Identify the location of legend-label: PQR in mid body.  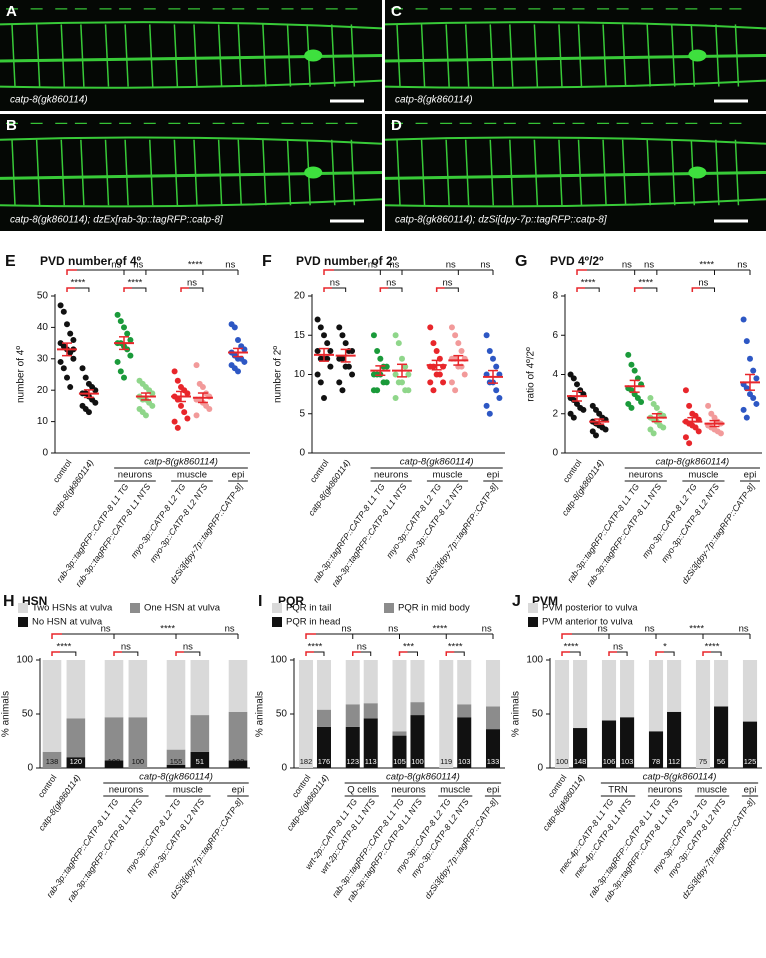
(434, 608).